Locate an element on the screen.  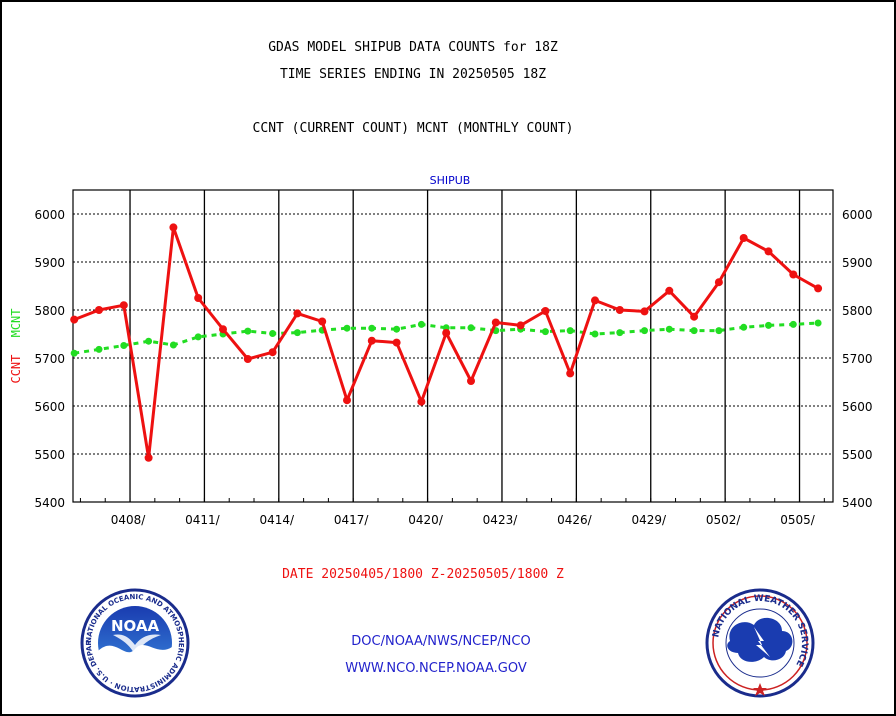
x-tick-label: 0502/ is located at coordinates (724, 520).